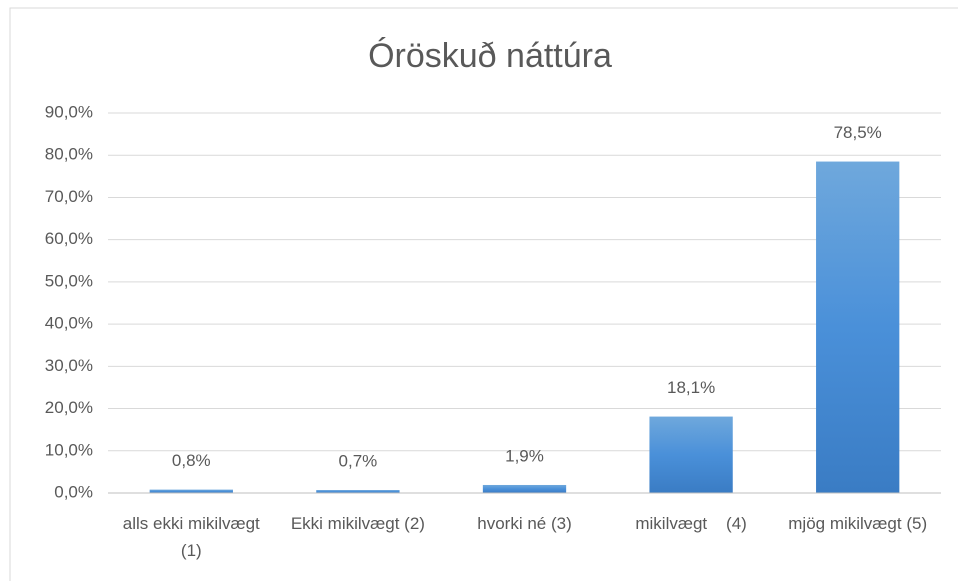 This screenshot has height=581, width=958. What do you see at coordinates (69, 449) in the screenshot?
I see `y-tick-label: 10,0%` at bounding box center [69, 449].